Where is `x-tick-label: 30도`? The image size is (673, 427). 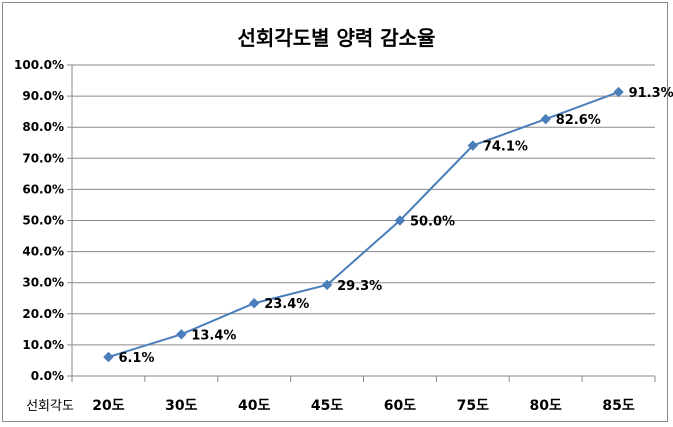 x-tick-label: 30도 is located at coordinates (181, 406).